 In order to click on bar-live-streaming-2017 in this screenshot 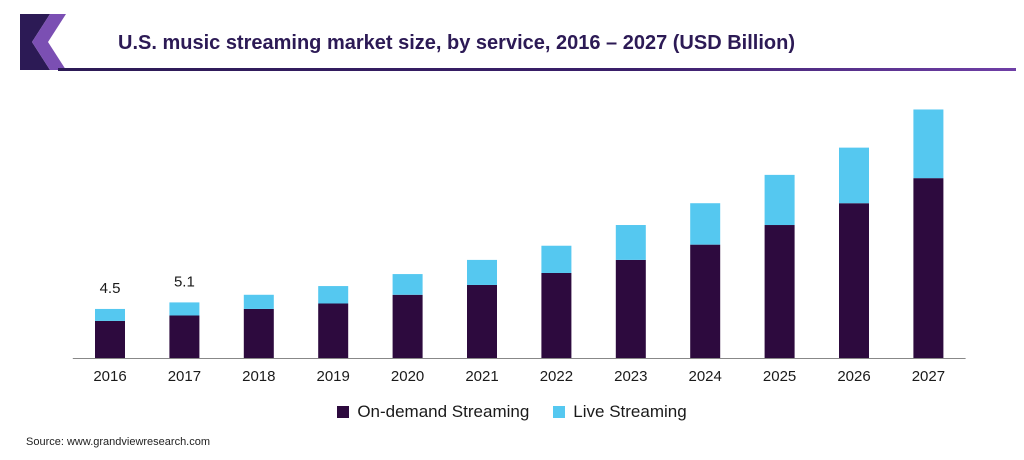, I will do `click(184, 309)`.